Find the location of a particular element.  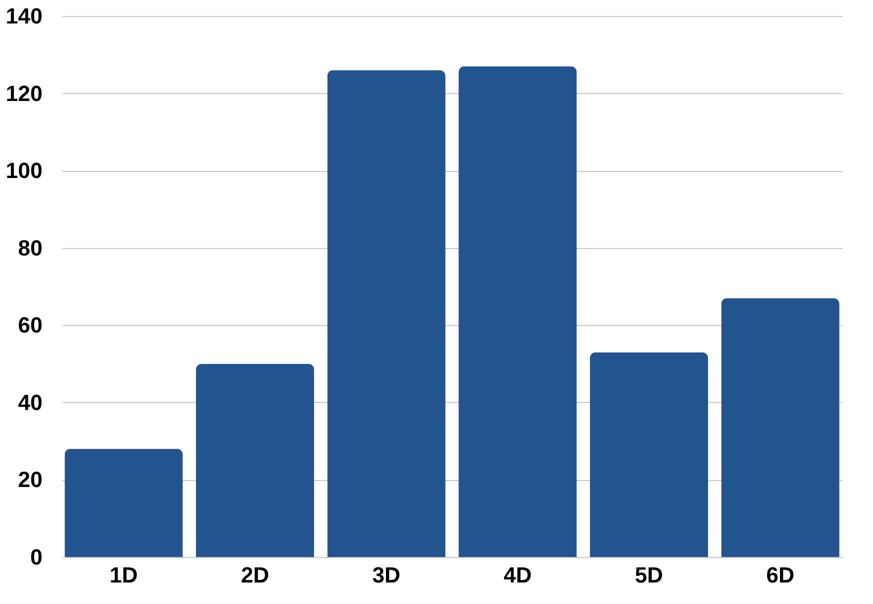

x-tick-label: 6D is located at coordinates (780, 575).